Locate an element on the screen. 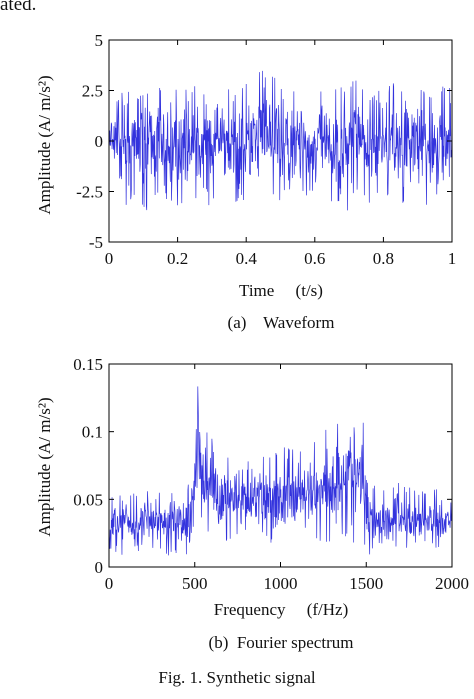 Image resolution: width=474 pixels, height=699 pixels. figure-caption: Fig. 1. Synthetic signal is located at coordinates (237, 677).